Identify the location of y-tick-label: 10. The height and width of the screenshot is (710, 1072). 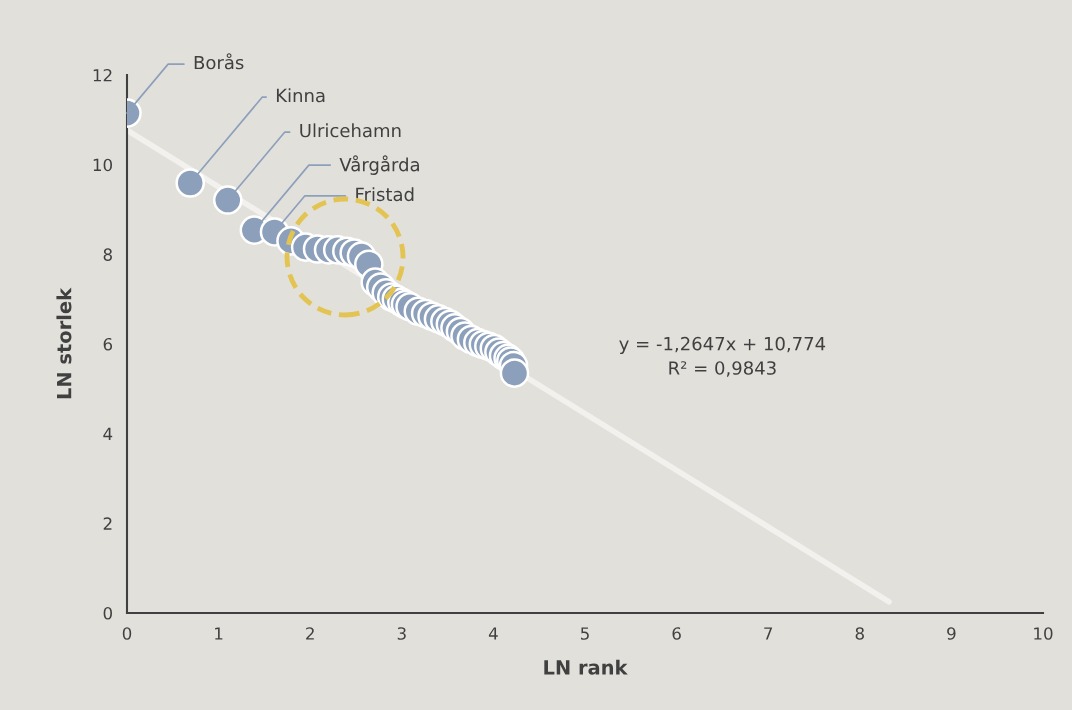
(102, 165).